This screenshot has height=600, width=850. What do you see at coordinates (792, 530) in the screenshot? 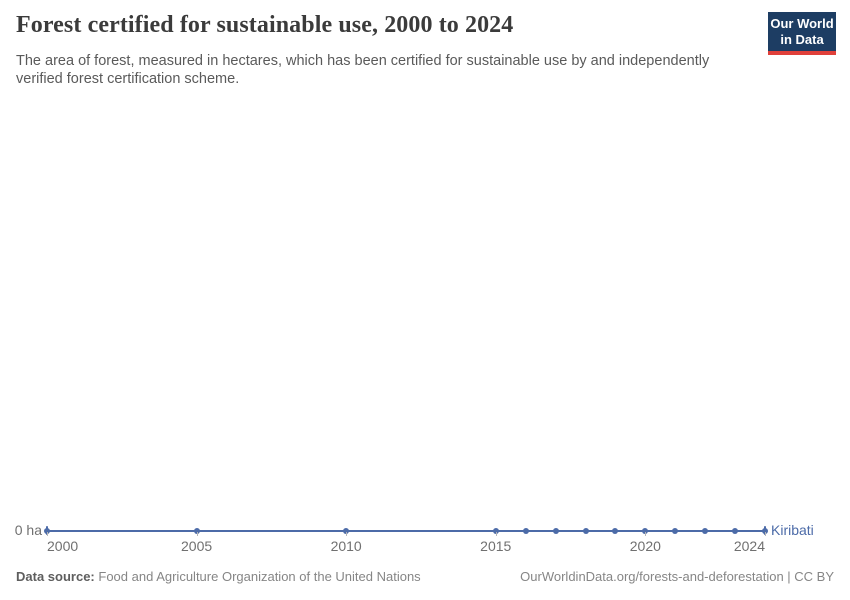
I see `series-label-kiribati: Kiribati` at bounding box center [792, 530].